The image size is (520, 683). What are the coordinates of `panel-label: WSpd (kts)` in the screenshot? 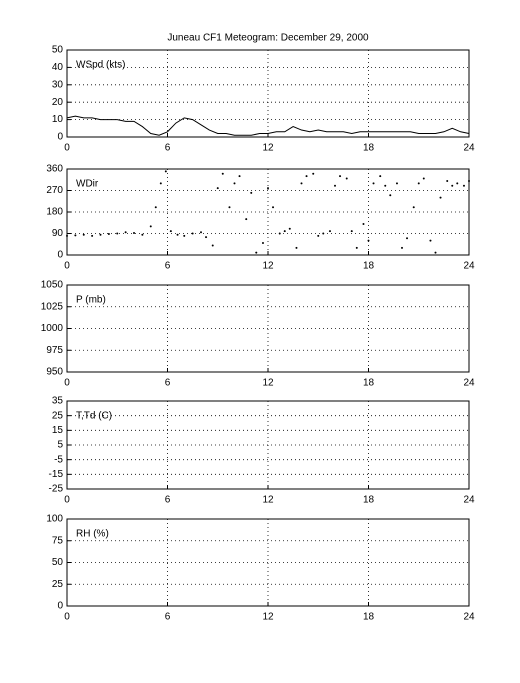 It's located at (100, 65).